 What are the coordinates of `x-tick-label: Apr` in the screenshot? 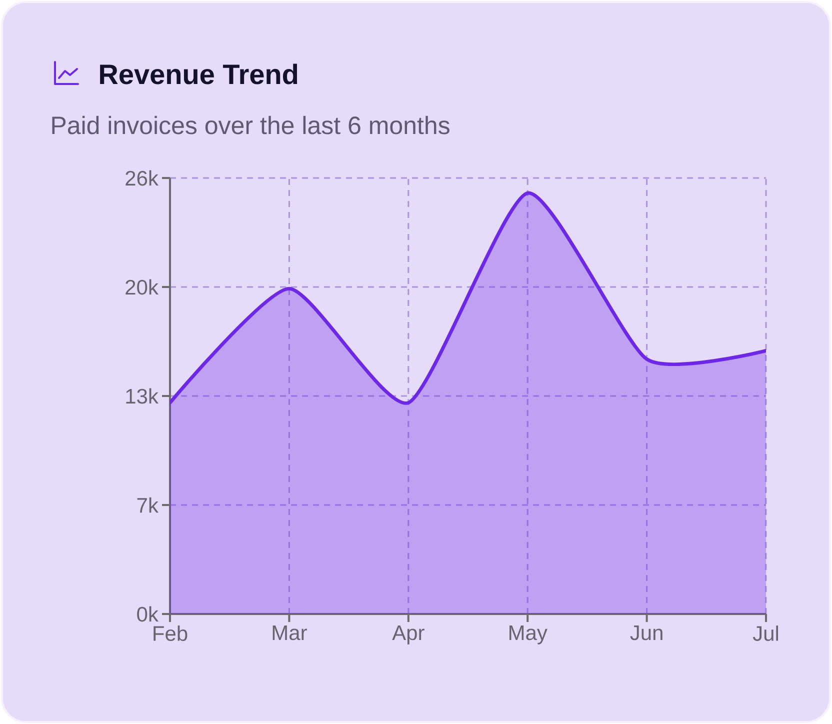 It's located at (408, 635).